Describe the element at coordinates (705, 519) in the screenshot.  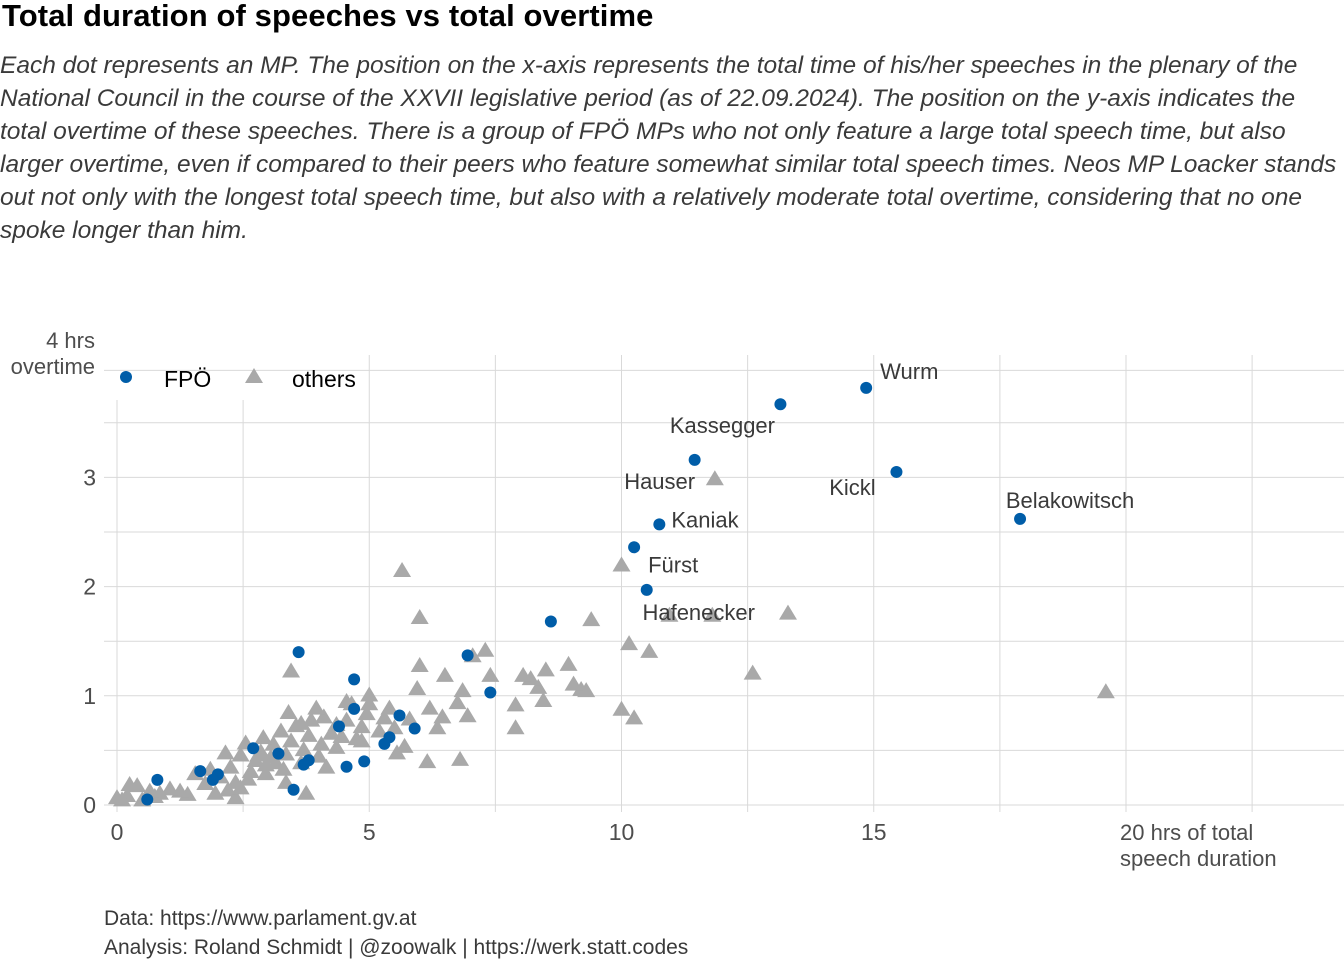
I see `point-label-kaniak: Kaniak` at that location.